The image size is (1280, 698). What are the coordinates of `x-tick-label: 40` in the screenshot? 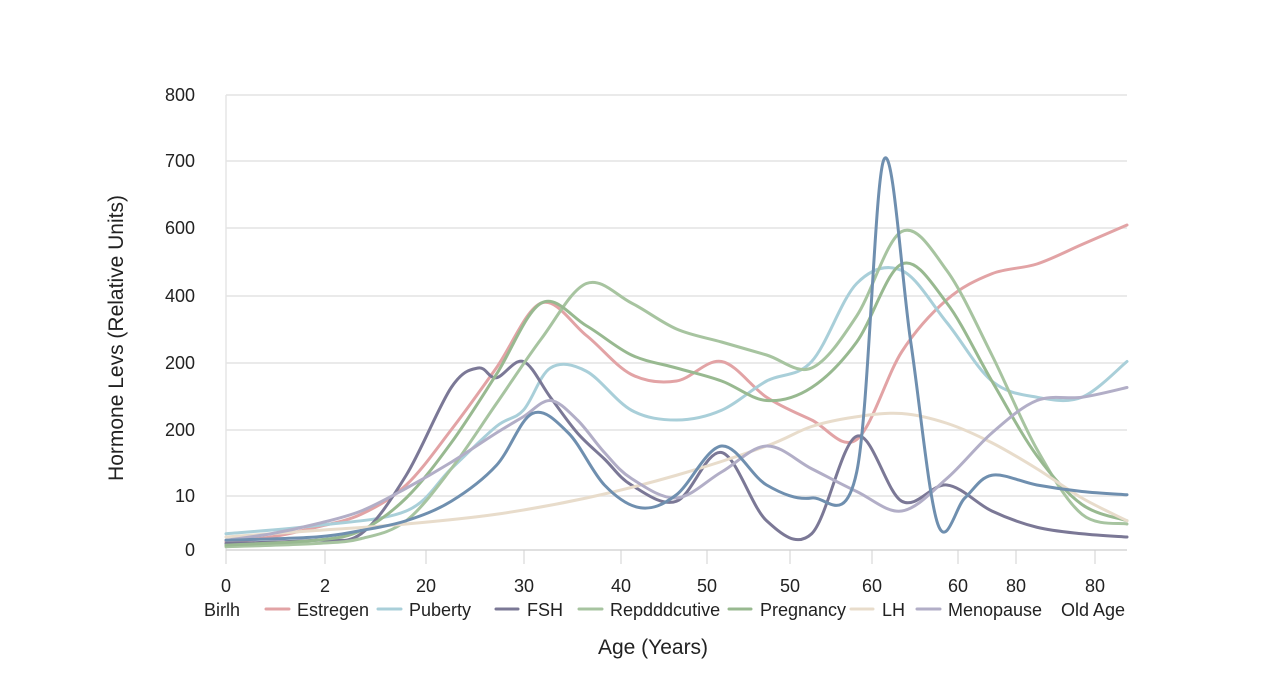 It's located at (621, 586).